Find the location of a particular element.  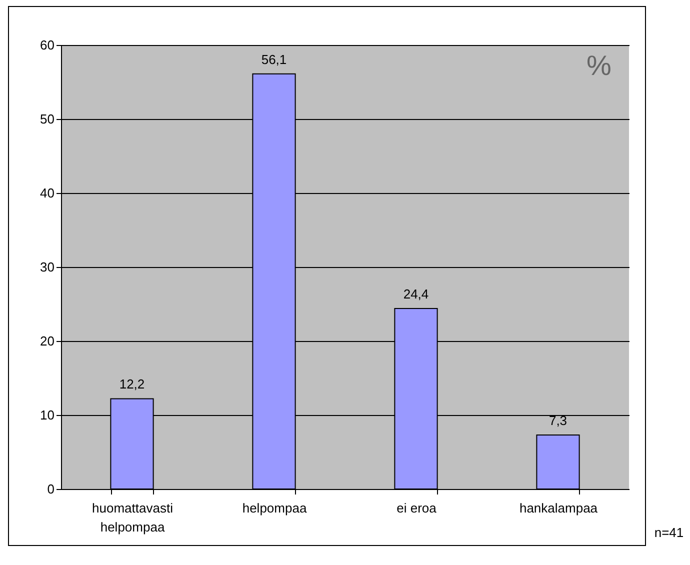

data-label: 7,3 is located at coordinates (558, 420).